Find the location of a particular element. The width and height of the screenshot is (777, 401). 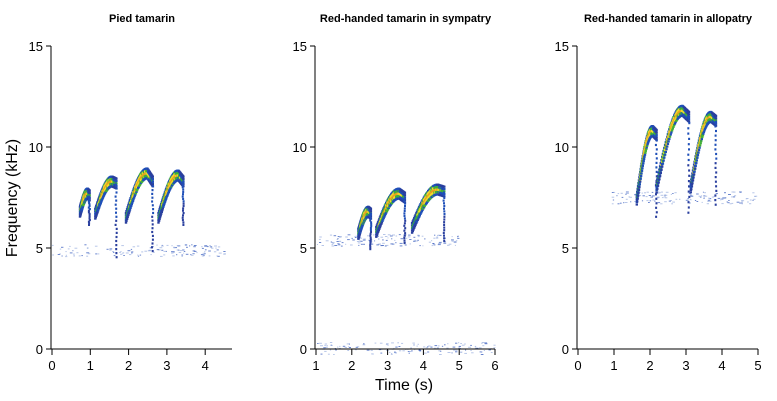

y-tick-label: 15 is located at coordinates (300, 46).